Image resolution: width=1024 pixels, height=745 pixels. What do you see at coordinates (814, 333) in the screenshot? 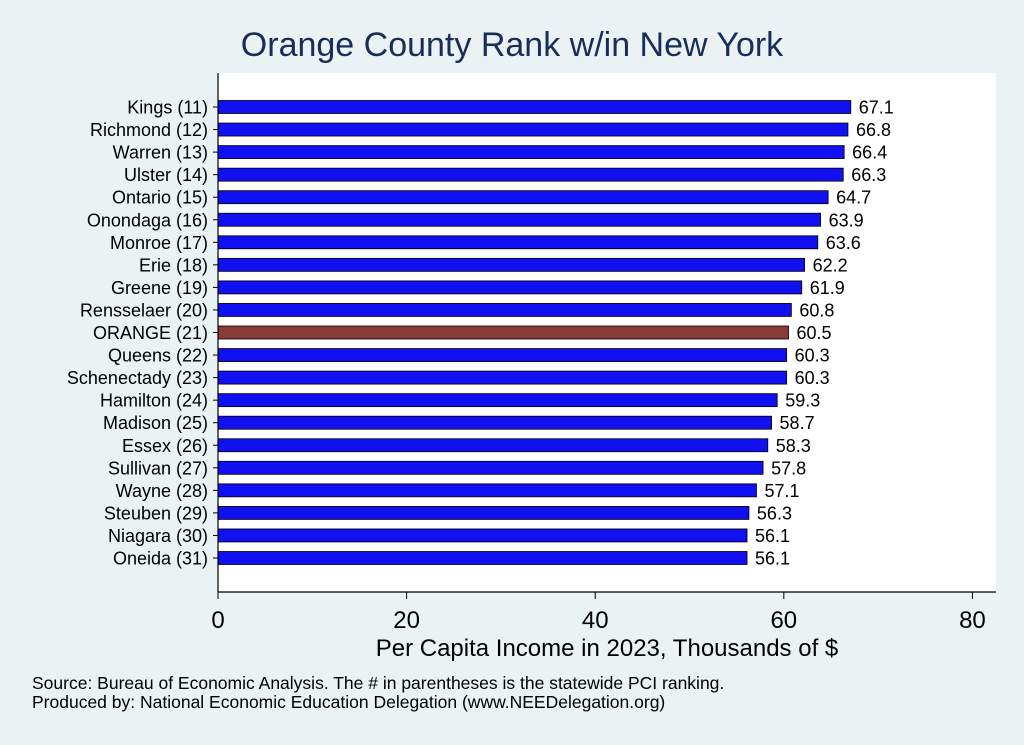
I see `data-label: 60.5` at bounding box center [814, 333].